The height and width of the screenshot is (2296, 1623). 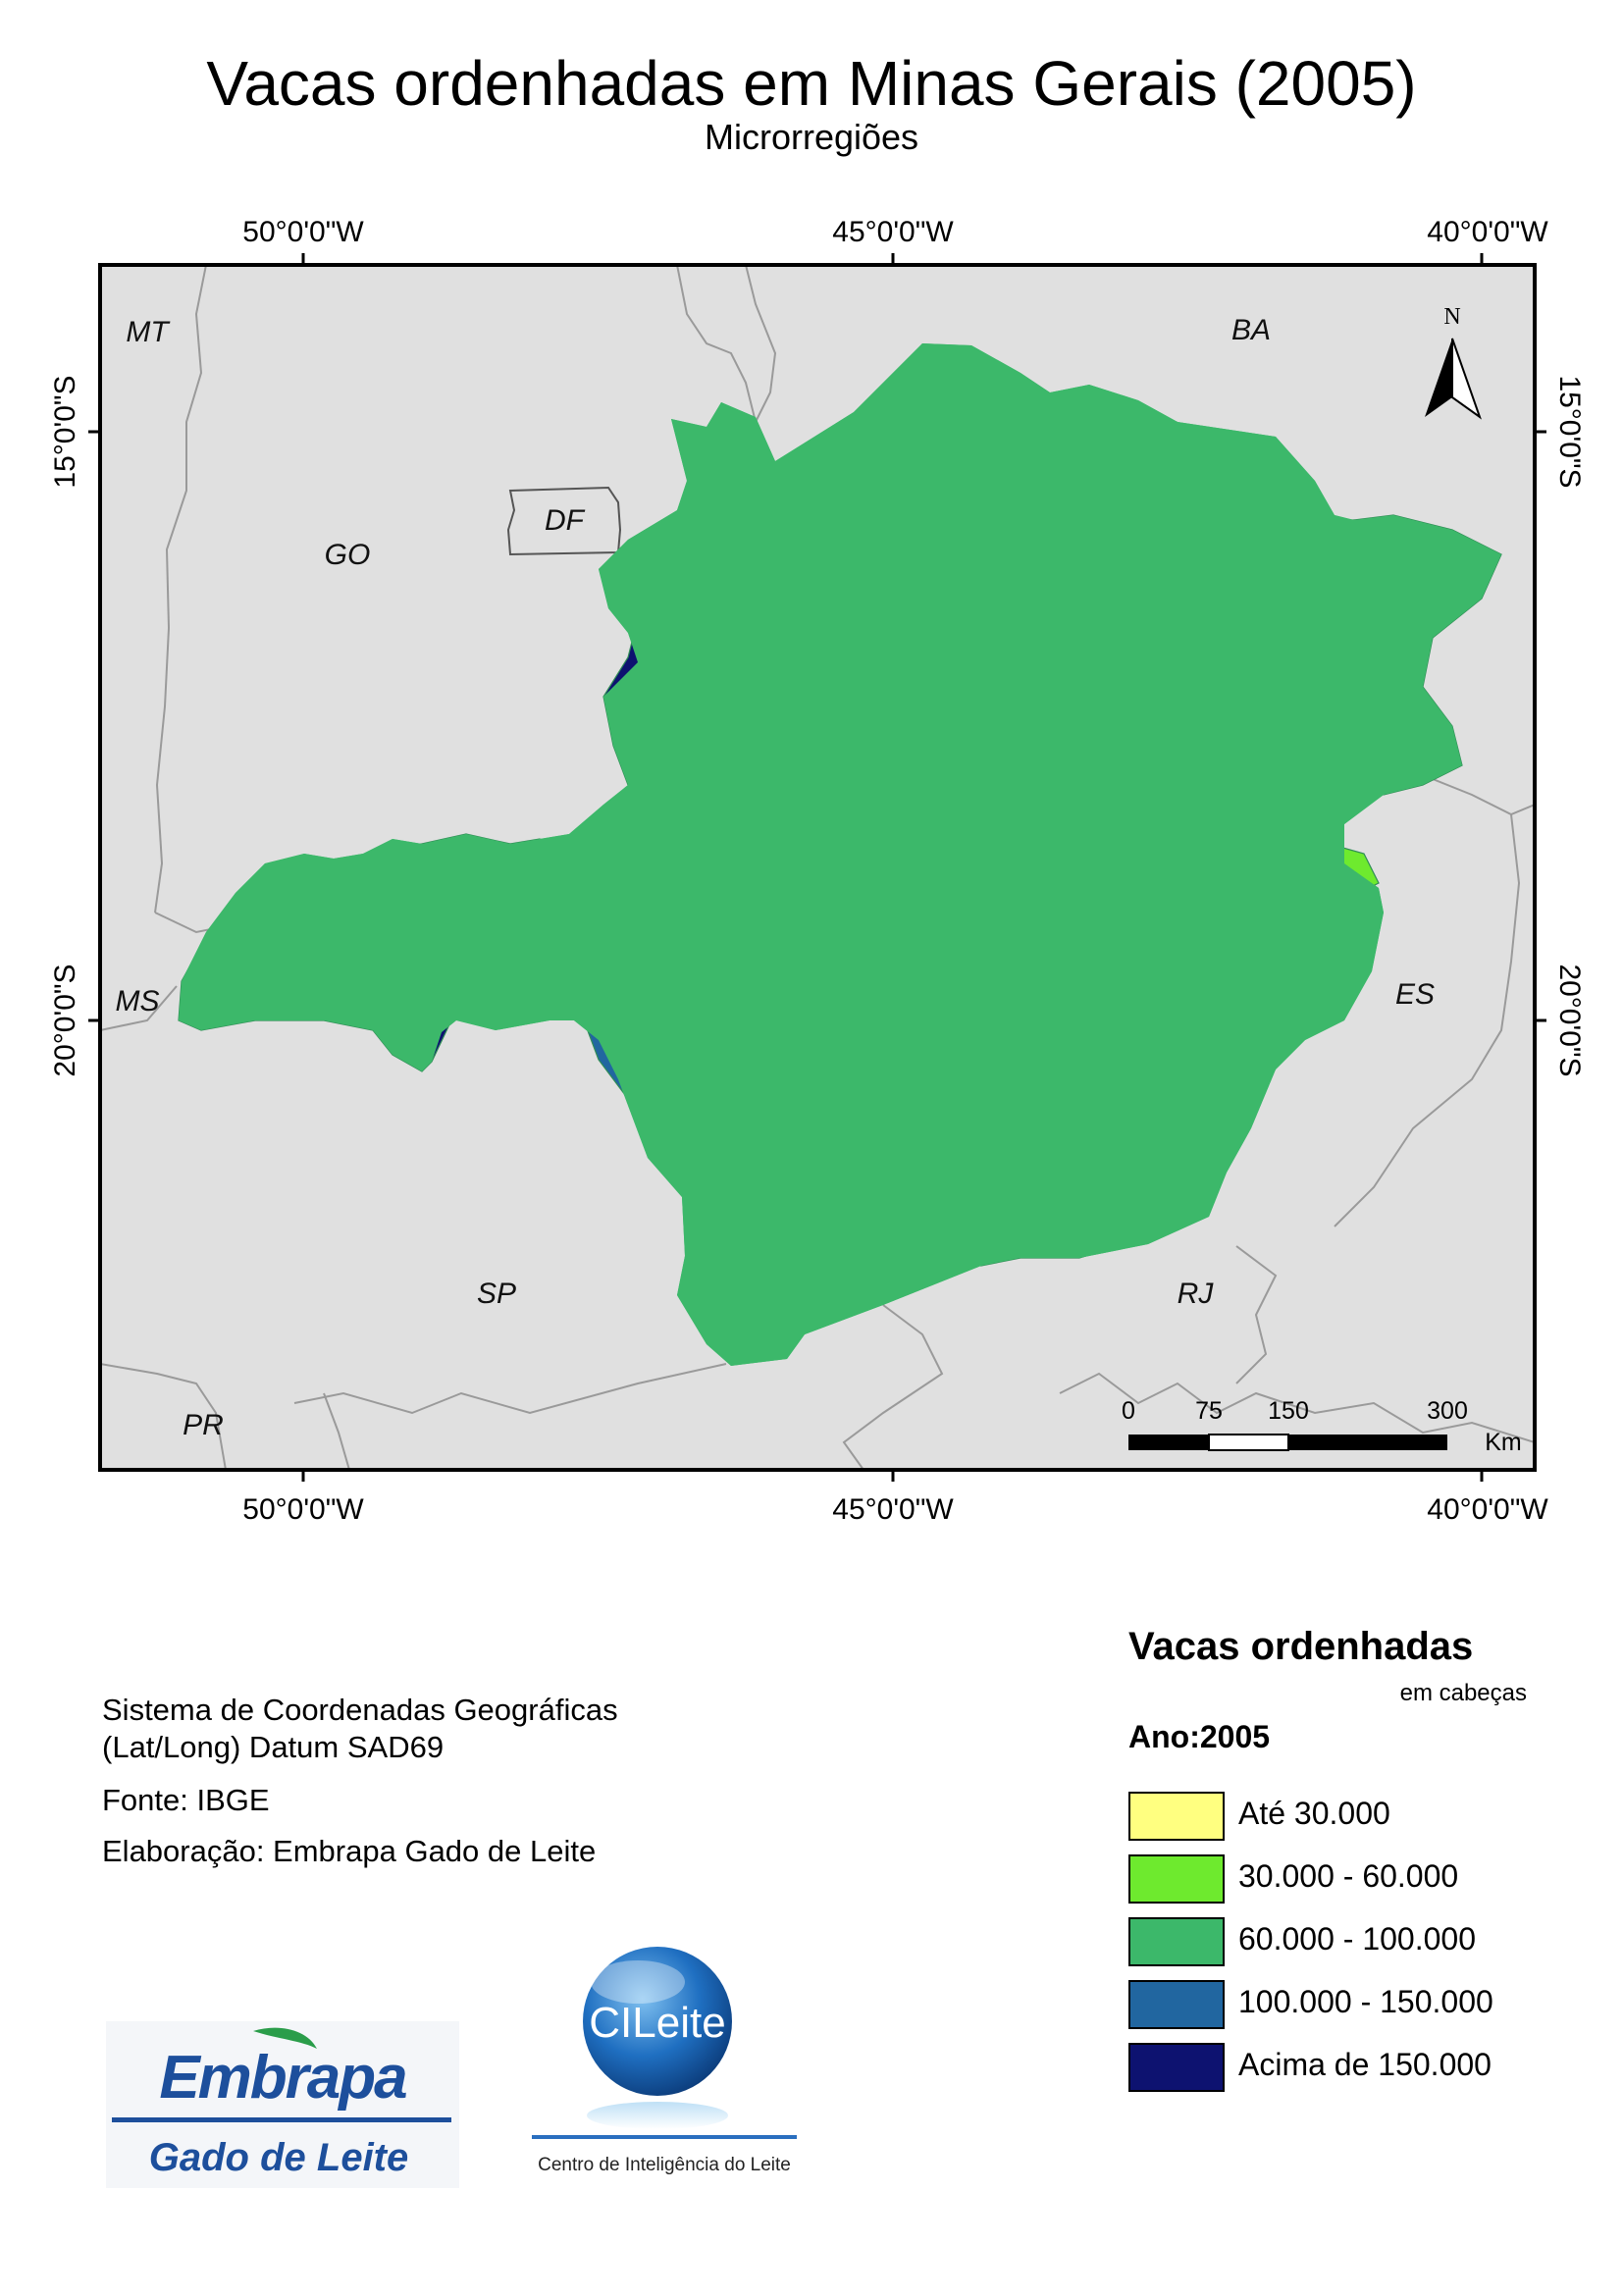 I want to click on lat-label-20-left: 20°0'0"S, so click(x=65, y=1020).